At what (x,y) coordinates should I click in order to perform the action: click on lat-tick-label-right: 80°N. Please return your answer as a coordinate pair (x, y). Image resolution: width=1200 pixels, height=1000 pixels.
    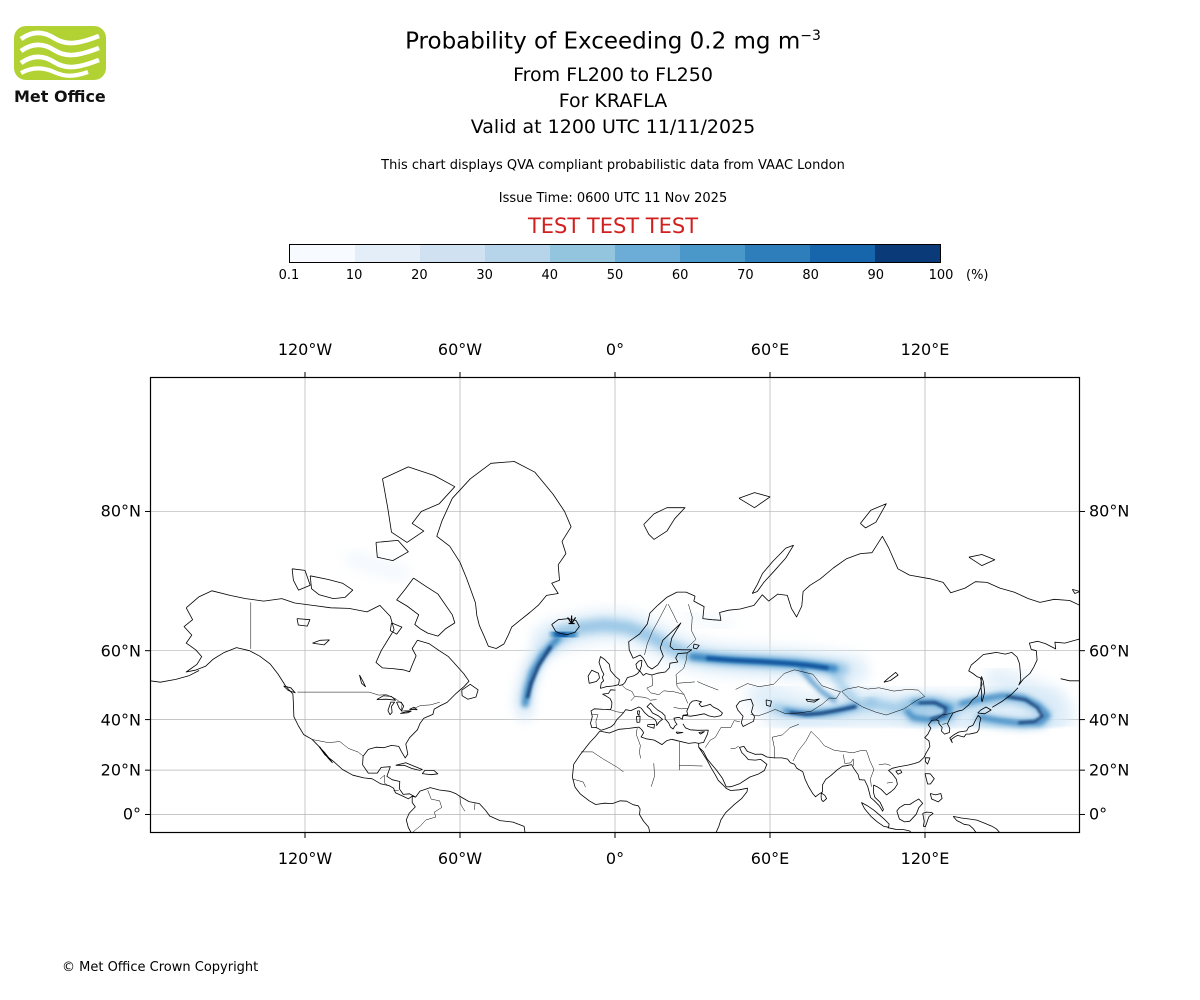
    Looking at the image, I should click on (1109, 511).